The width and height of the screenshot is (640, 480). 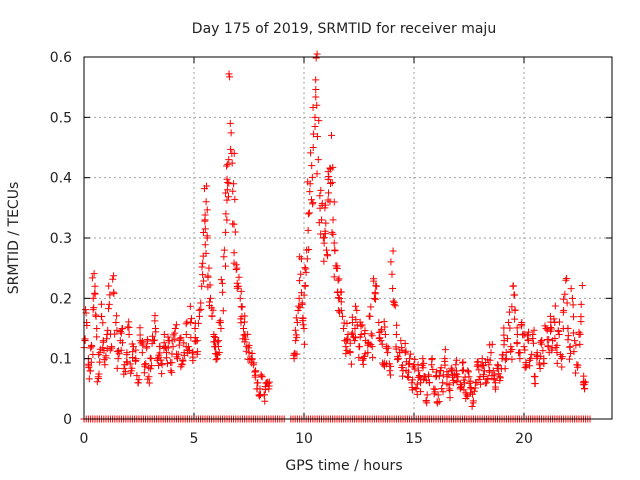 I want to click on y-tick-label: 0.3, so click(x=61, y=239).